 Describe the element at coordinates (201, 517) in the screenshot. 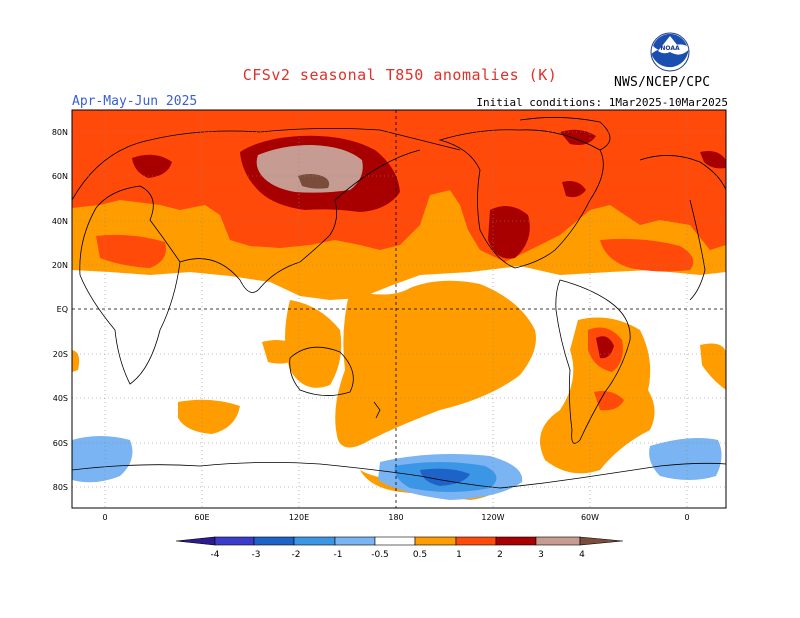

I see `lon-label: 60E` at that location.